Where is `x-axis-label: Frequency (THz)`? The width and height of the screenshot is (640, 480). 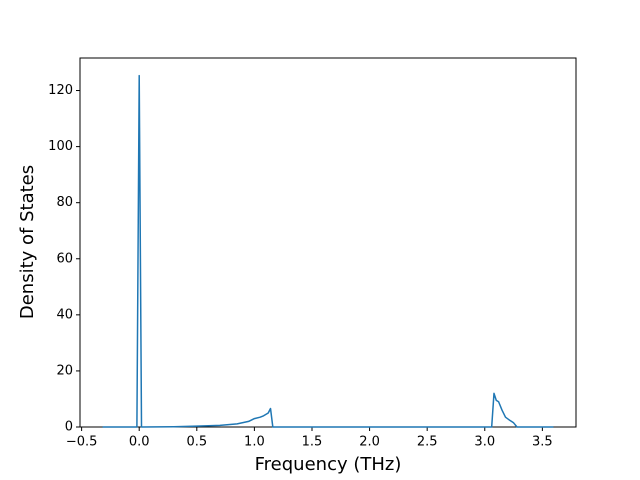
x-axis-label: Frequency (THz) is located at coordinates (328, 464).